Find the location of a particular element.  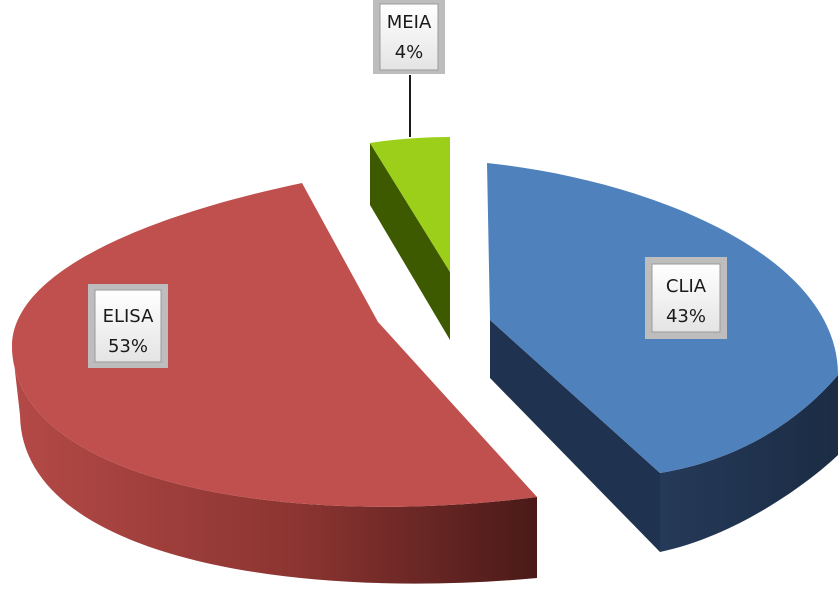

slice-meia-top is located at coordinates (410, 204).